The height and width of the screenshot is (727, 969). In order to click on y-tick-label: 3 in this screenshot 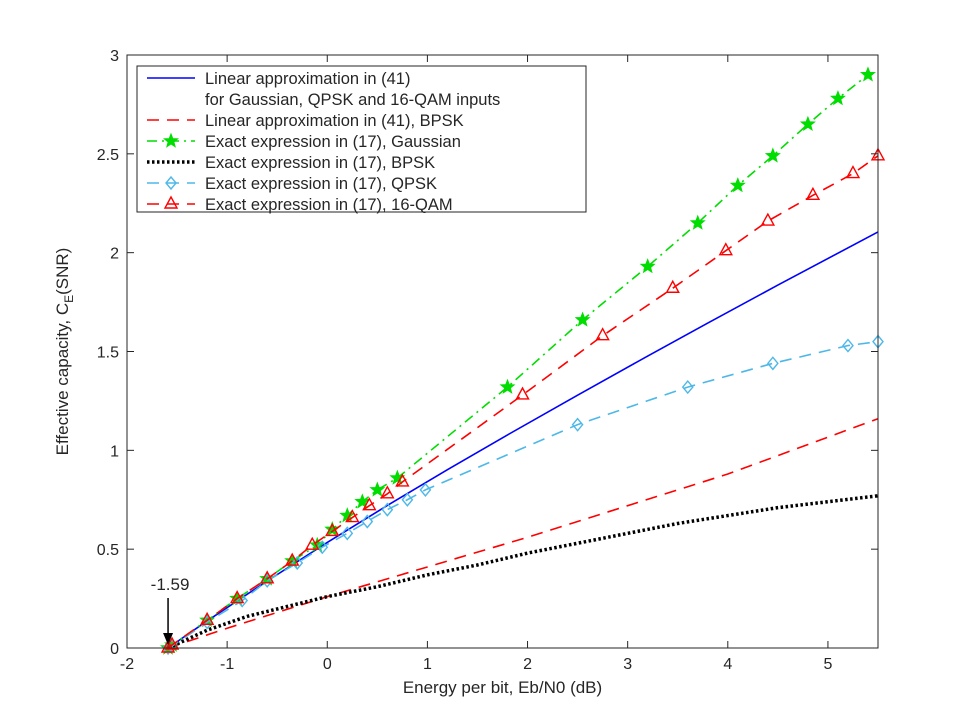, I will do `click(114, 56)`.